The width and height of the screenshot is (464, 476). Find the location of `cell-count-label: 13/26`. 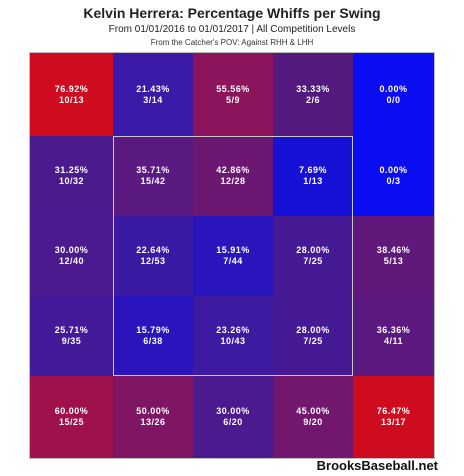

cell-count-label: 13/26 is located at coordinates (153, 422).